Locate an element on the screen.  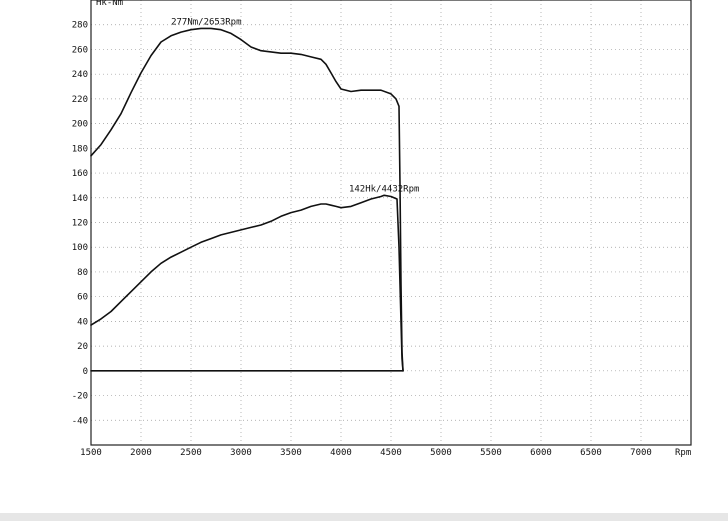
power-curve is located at coordinates (247, 283).